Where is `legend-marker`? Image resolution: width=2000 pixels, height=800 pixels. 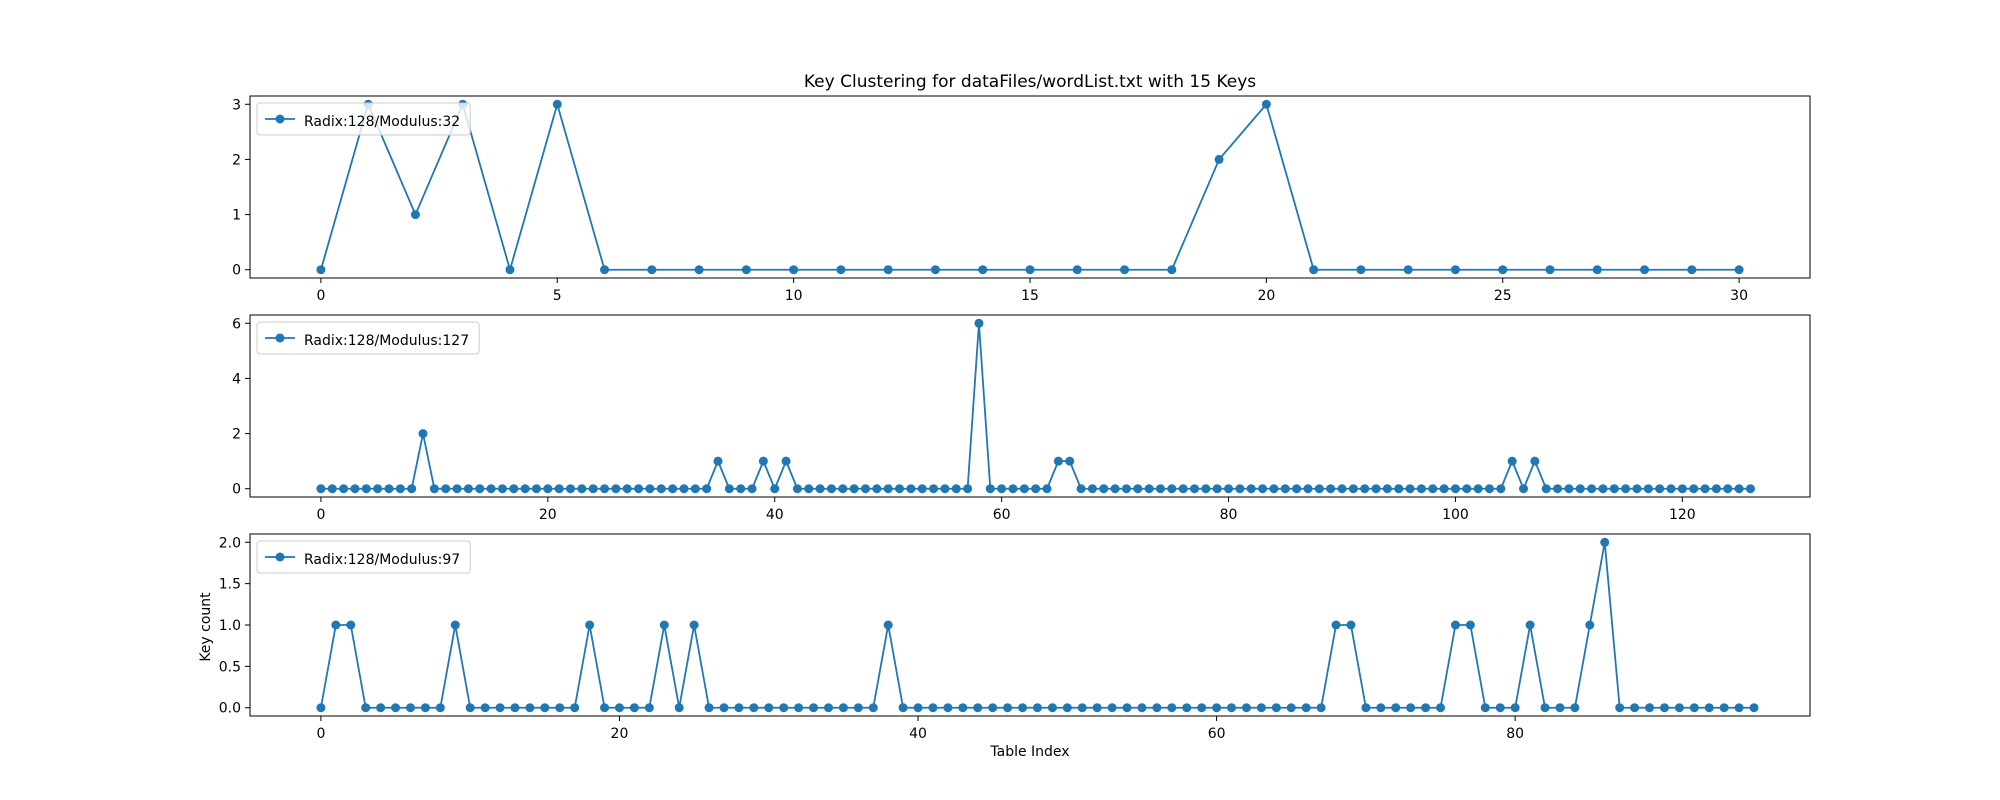 legend-marker is located at coordinates (280, 338).